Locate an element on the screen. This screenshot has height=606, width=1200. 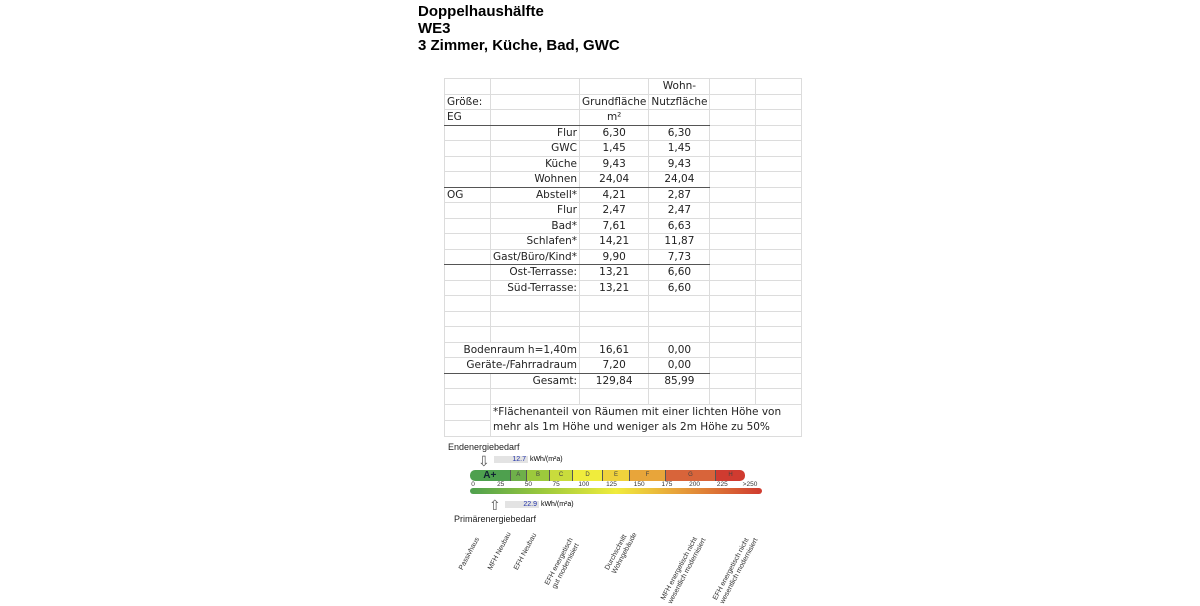
grundflaeche-value: 24,04 is located at coordinates (614, 179).